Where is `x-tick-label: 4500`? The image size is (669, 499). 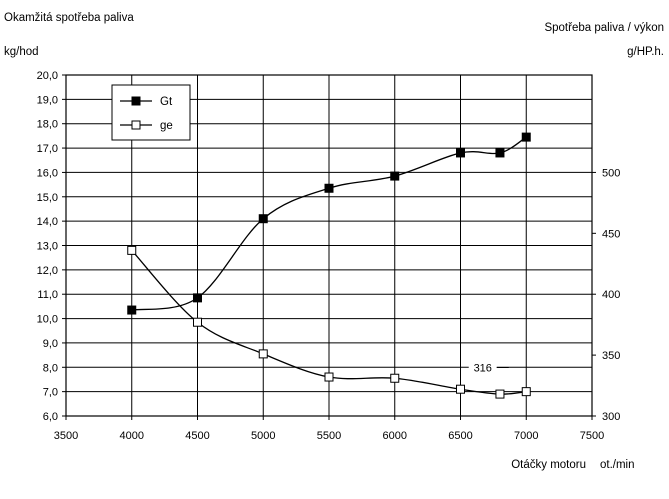
x-tick-label: 4500 is located at coordinates (197, 436).